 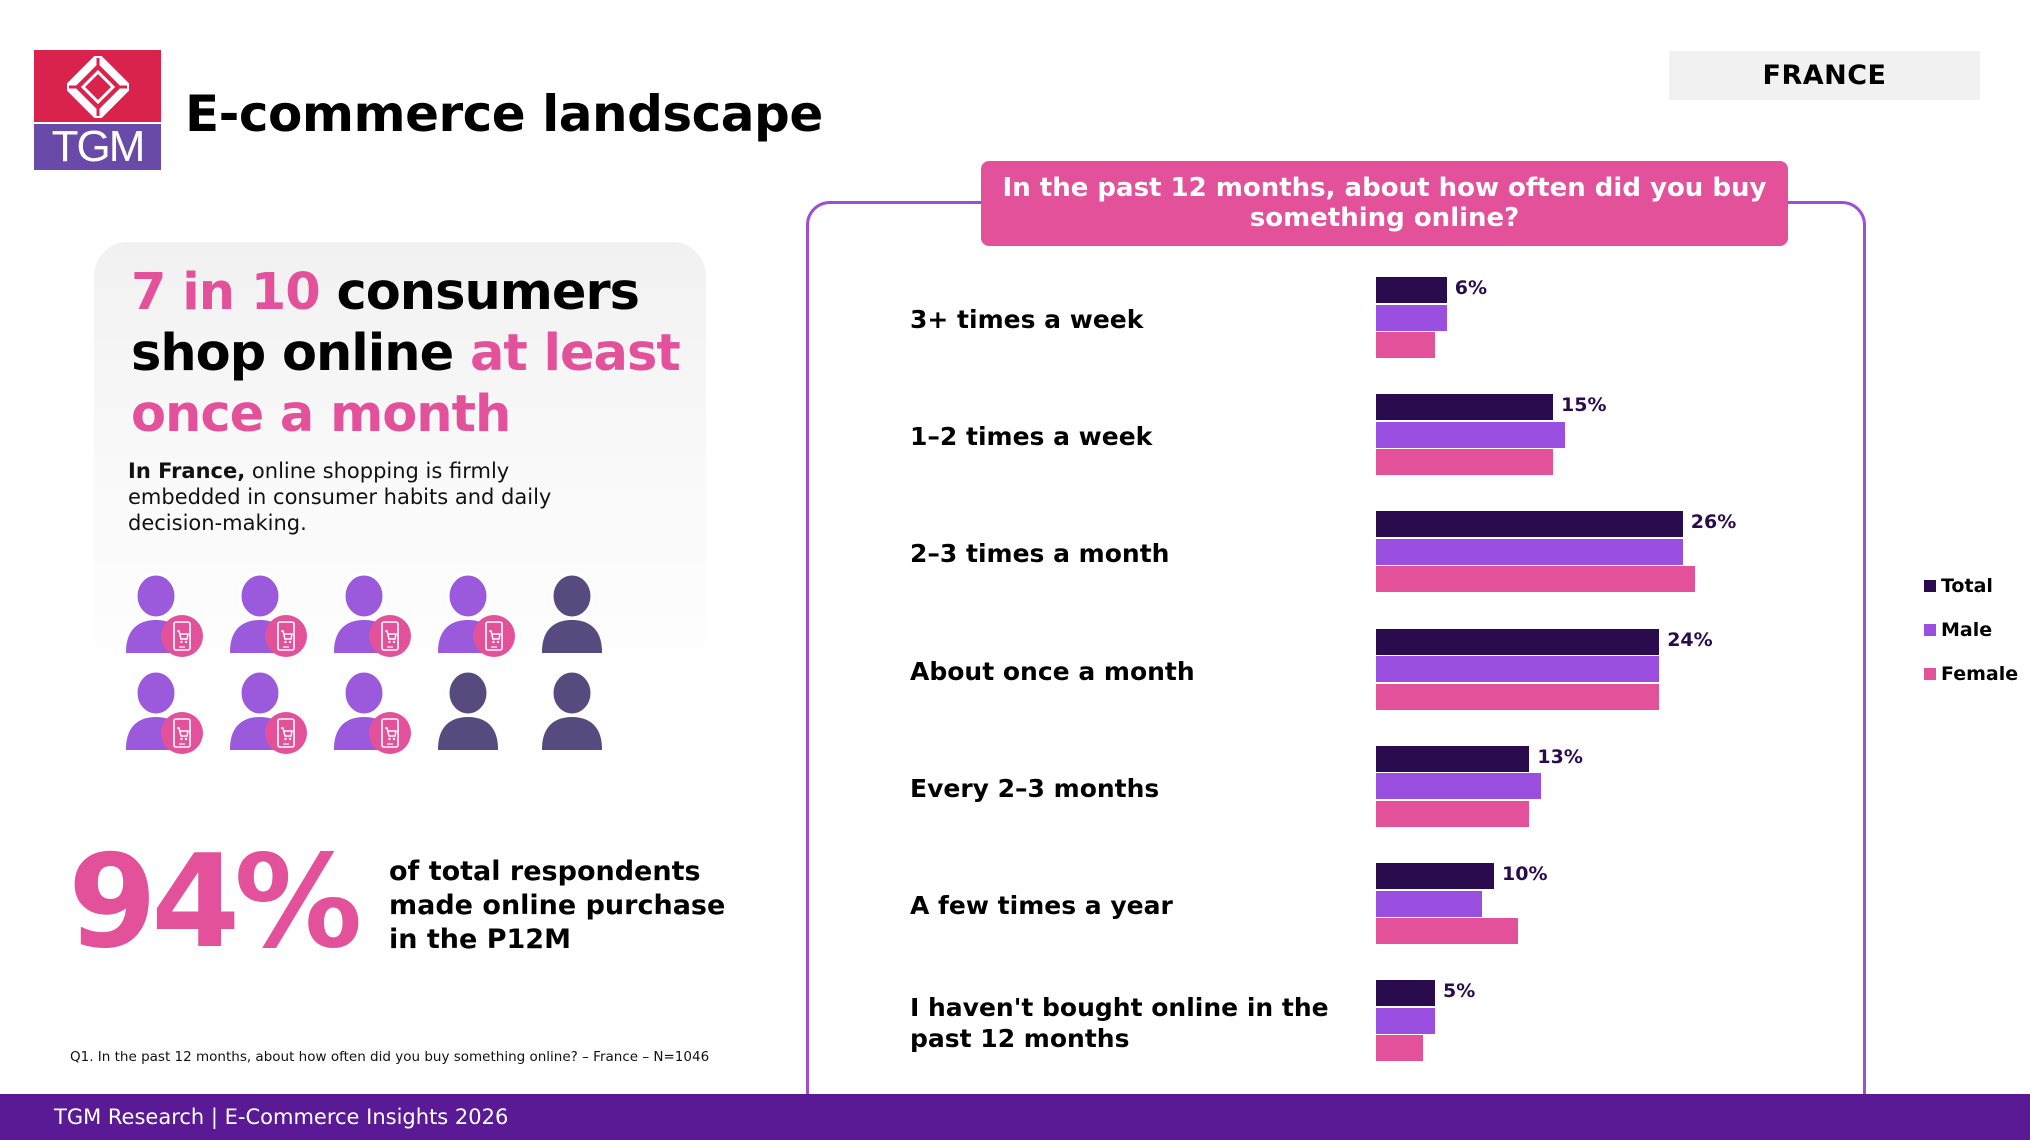 I want to click on logo-text: TGM, so click(x=98, y=146).